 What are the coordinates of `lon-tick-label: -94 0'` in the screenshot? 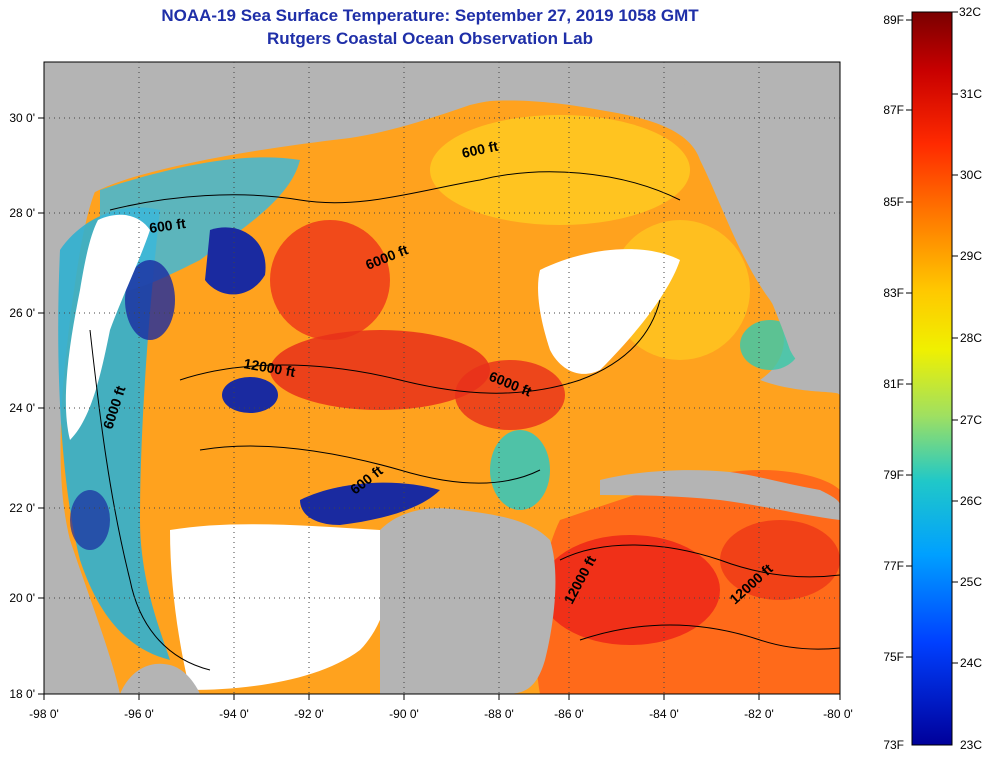 It's located at (234, 714).